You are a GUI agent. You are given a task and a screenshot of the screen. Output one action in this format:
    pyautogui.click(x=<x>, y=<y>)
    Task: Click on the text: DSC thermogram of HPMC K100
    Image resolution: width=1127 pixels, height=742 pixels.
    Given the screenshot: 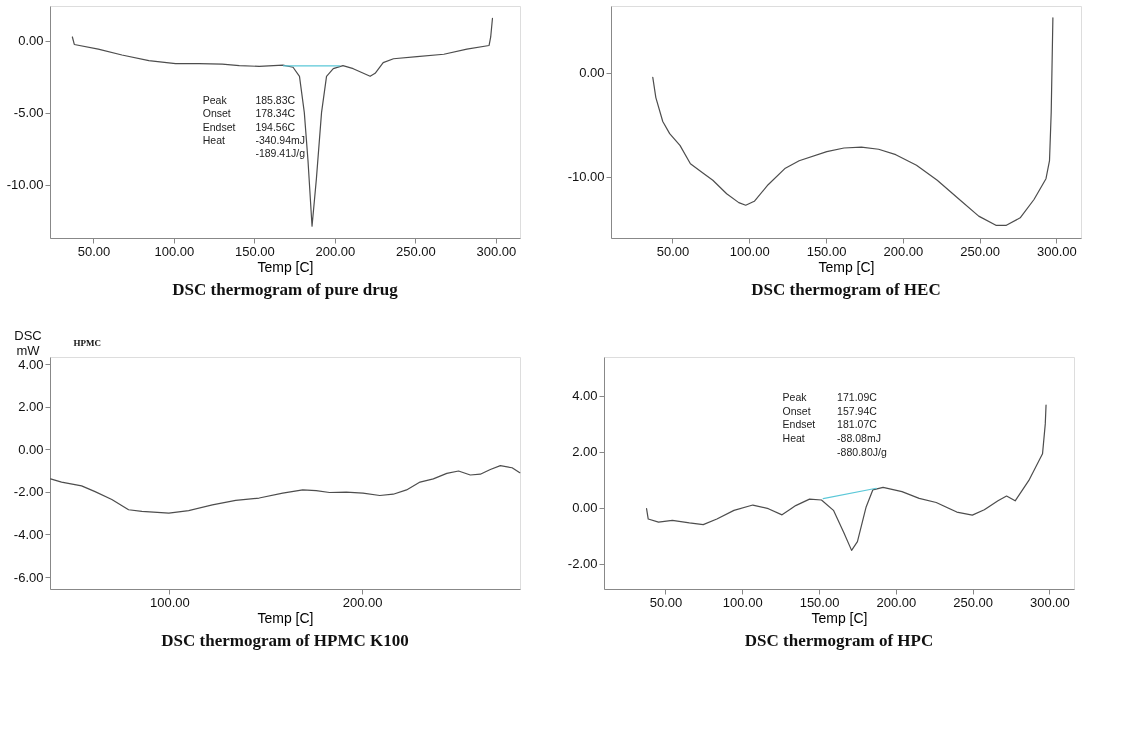 What is the action you would take?
    pyautogui.click(x=285, y=640)
    